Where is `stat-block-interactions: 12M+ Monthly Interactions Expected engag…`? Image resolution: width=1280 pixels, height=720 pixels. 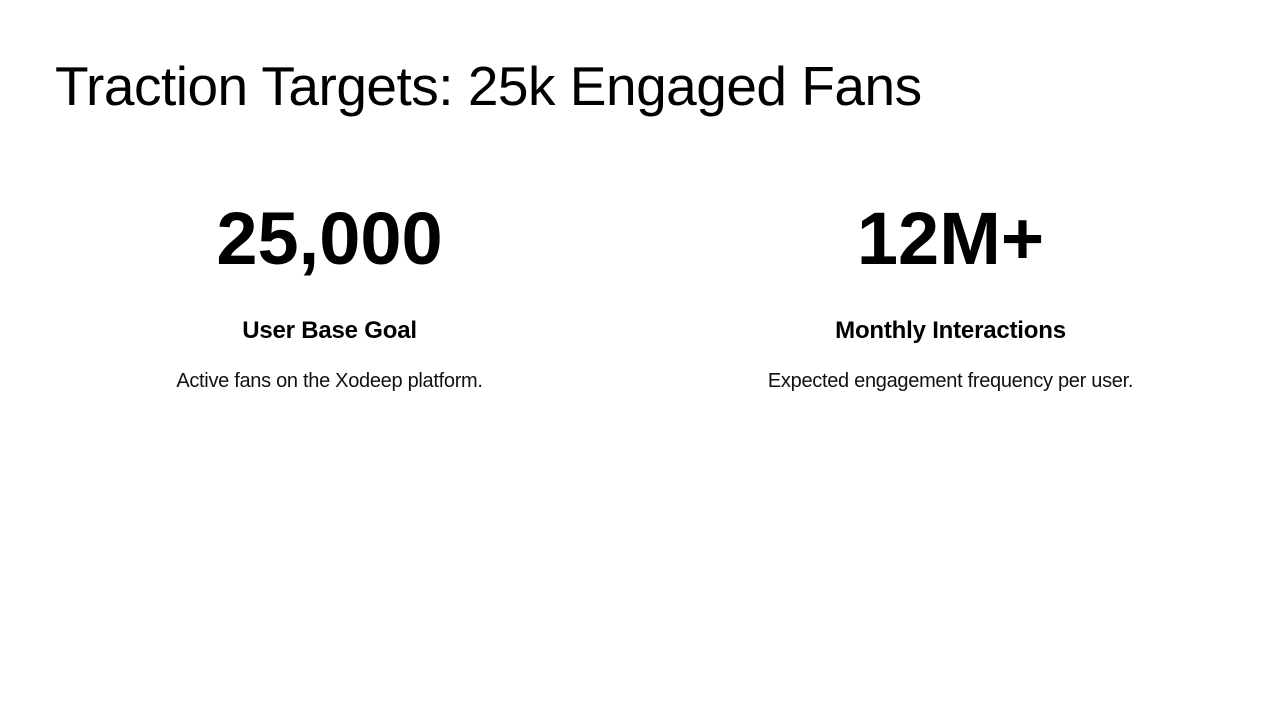
stat-block-interactions: 12M+ Monthly Interactions Expected engag… is located at coordinates (950, 294).